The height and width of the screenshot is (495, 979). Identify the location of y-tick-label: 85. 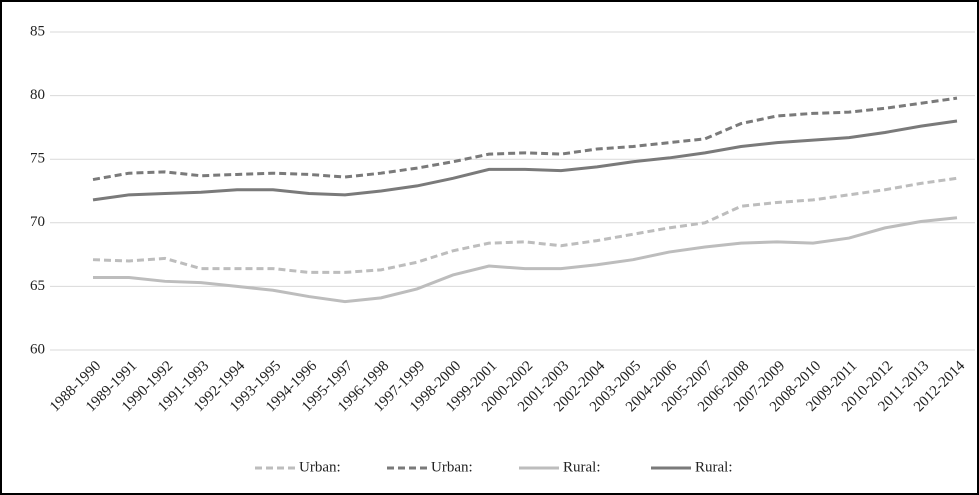
(37, 31).